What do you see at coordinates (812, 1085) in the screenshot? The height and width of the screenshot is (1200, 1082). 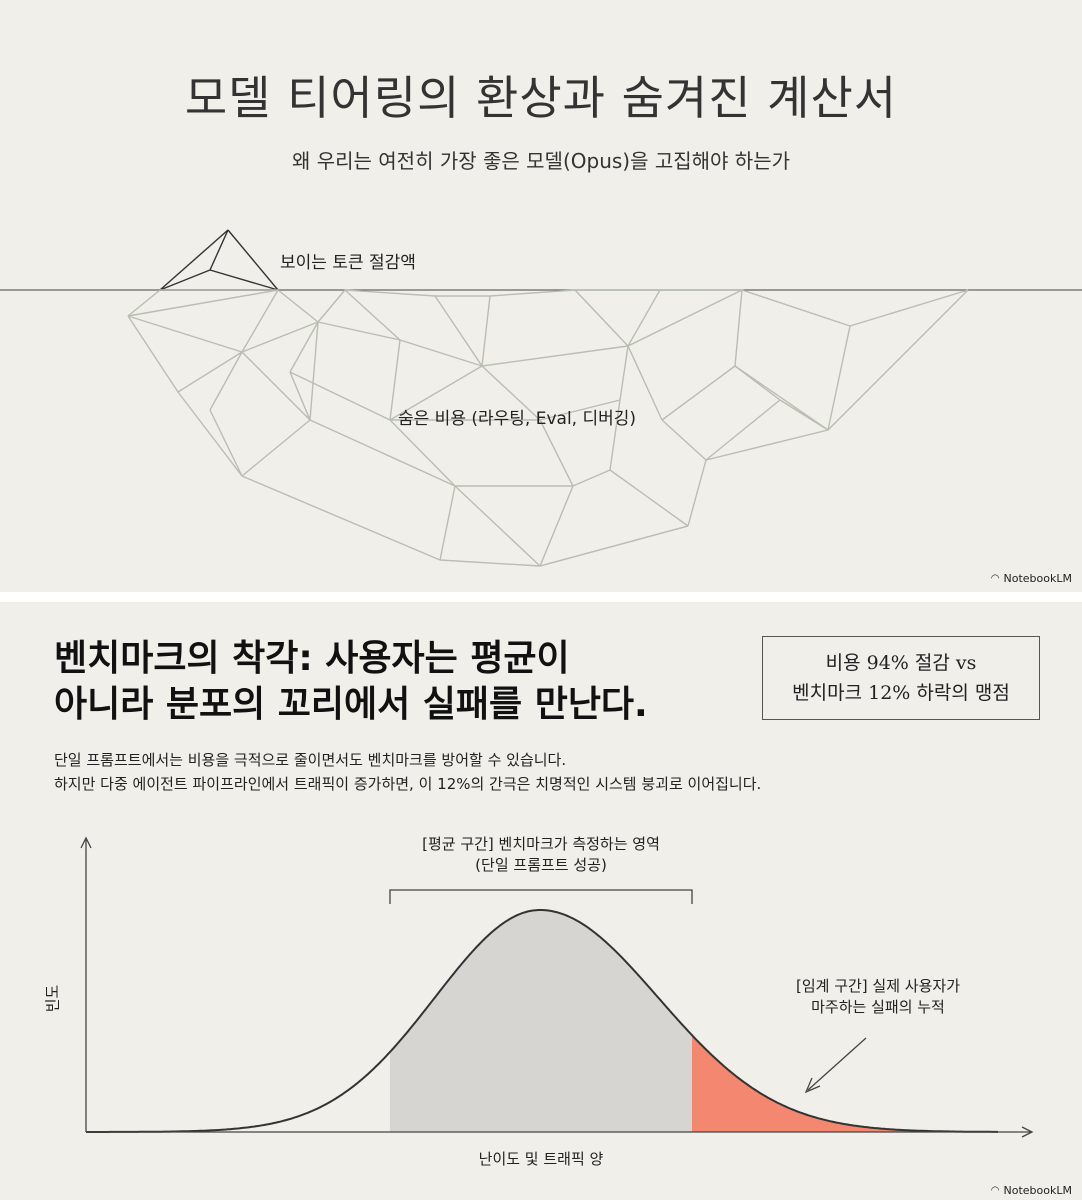 I see `tail-pointer-arrow-head-icon` at bounding box center [812, 1085].